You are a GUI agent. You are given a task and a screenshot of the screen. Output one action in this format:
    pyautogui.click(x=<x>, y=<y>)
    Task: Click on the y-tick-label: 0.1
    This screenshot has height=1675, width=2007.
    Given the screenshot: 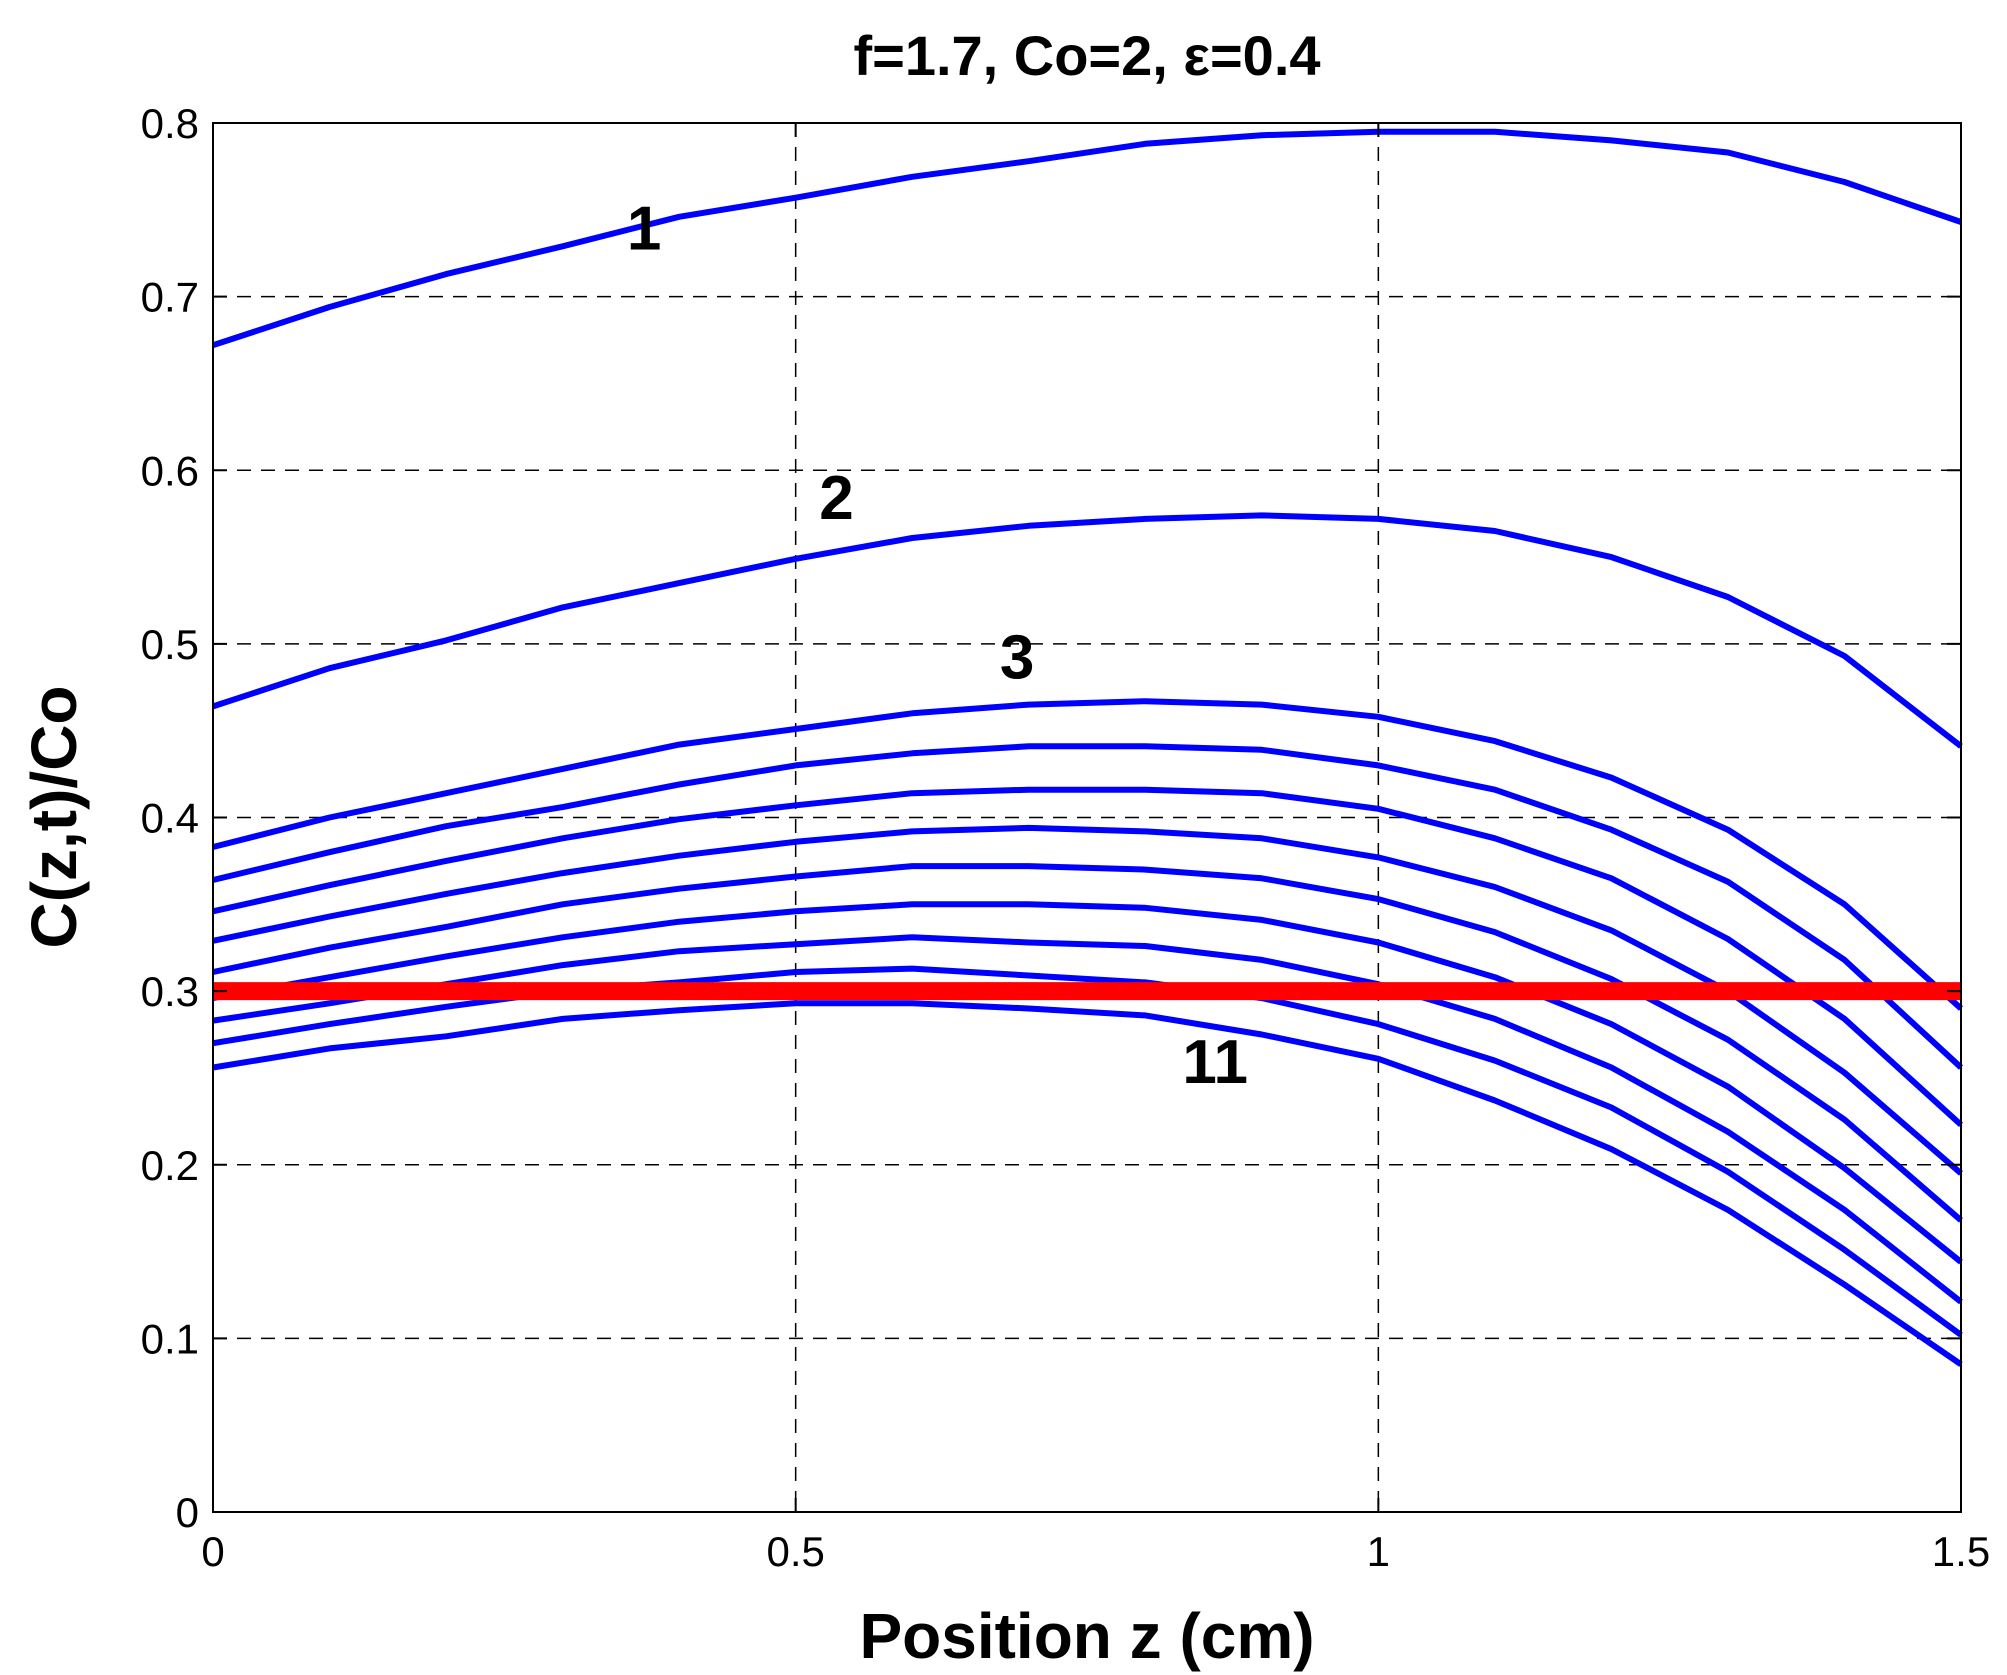 What is the action you would take?
    pyautogui.click(x=170, y=1338)
    